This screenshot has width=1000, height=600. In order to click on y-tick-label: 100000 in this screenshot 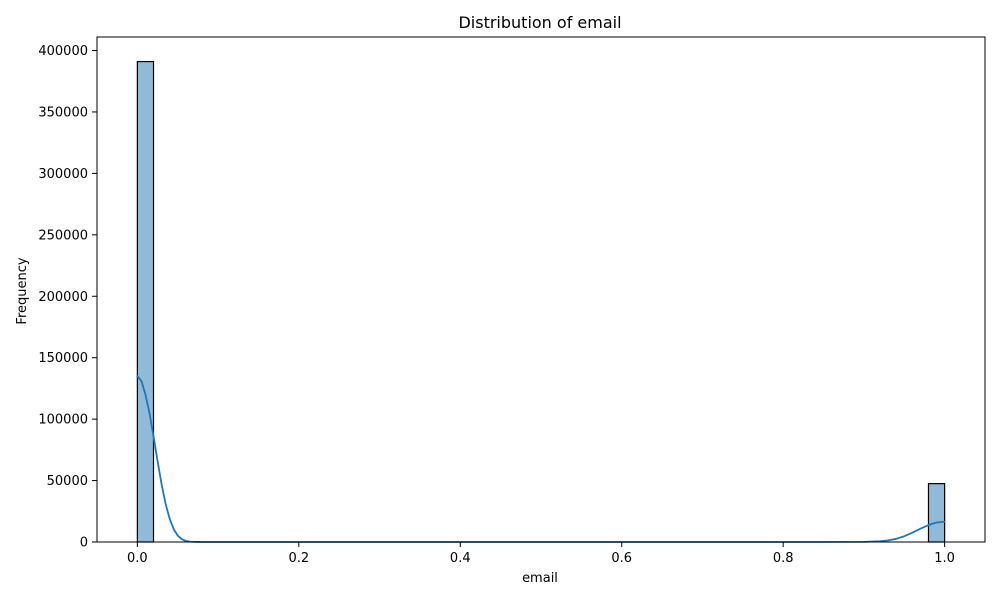, I will do `click(63, 420)`.